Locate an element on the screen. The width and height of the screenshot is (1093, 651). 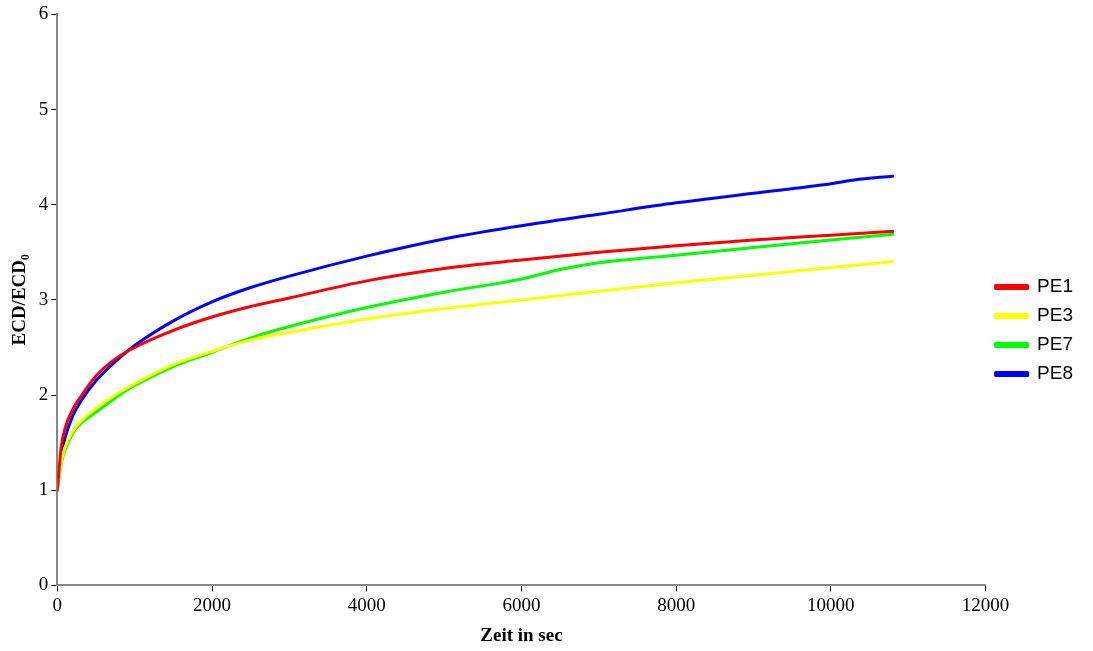
x-tick-label: 12000 is located at coordinates (985, 604).